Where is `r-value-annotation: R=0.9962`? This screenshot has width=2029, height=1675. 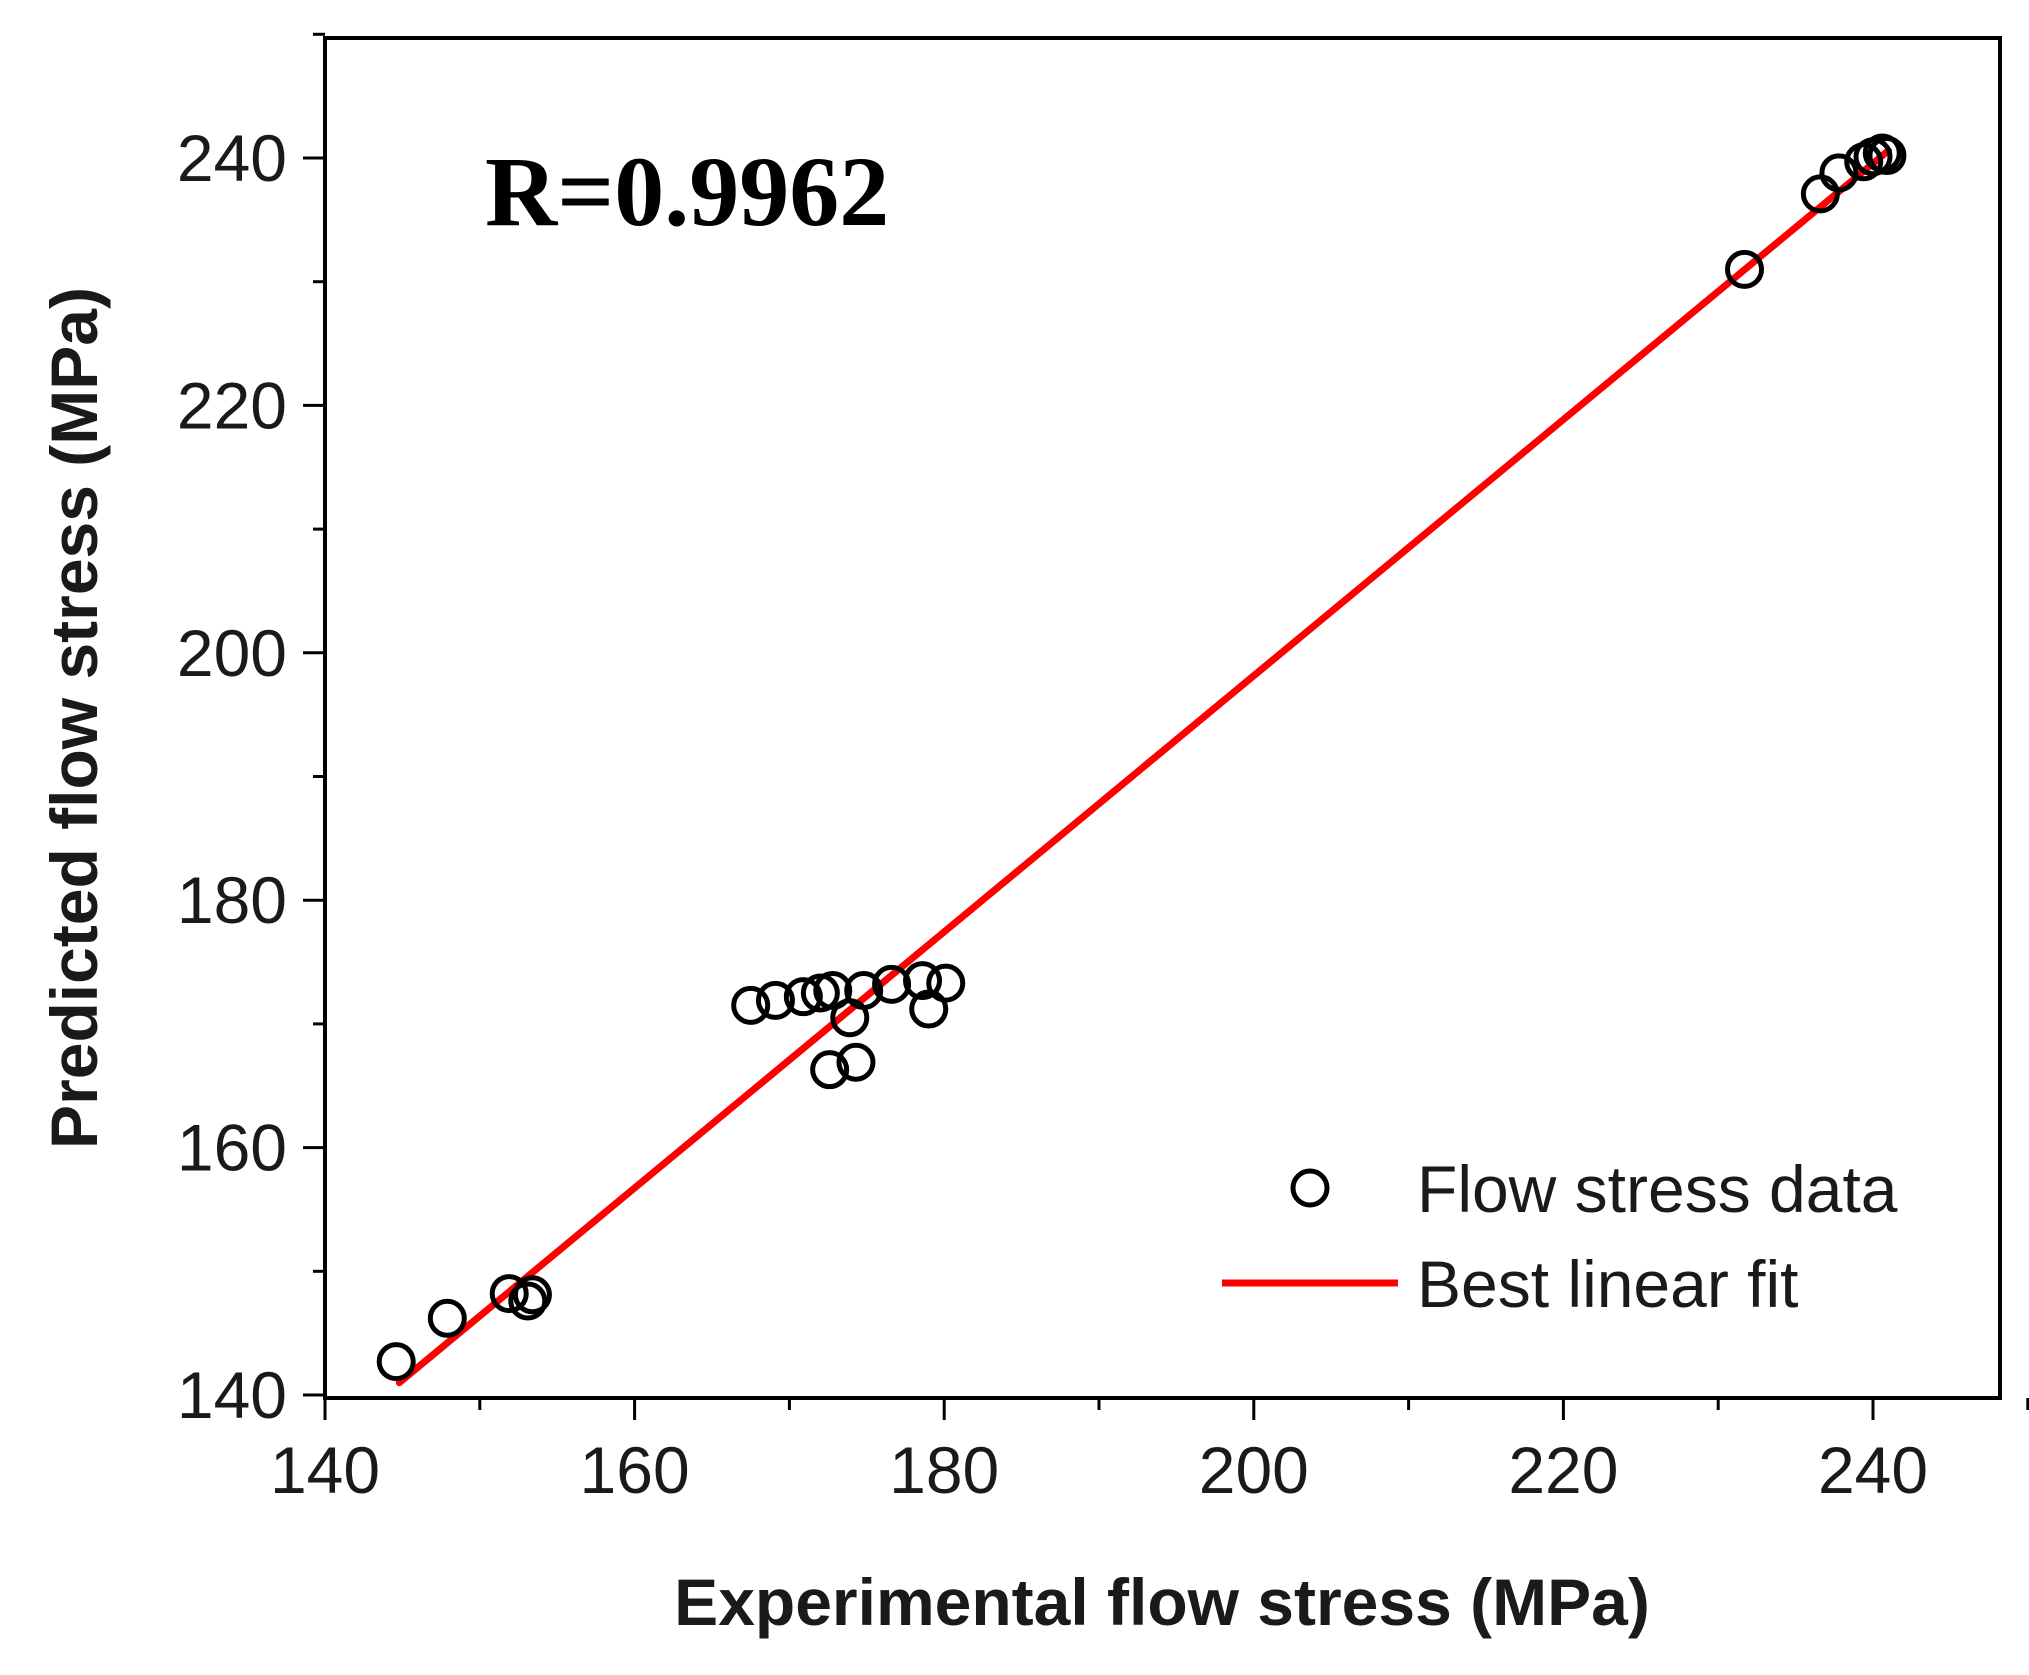
r-value-annotation: R=0.9962 is located at coordinates (687, 191).